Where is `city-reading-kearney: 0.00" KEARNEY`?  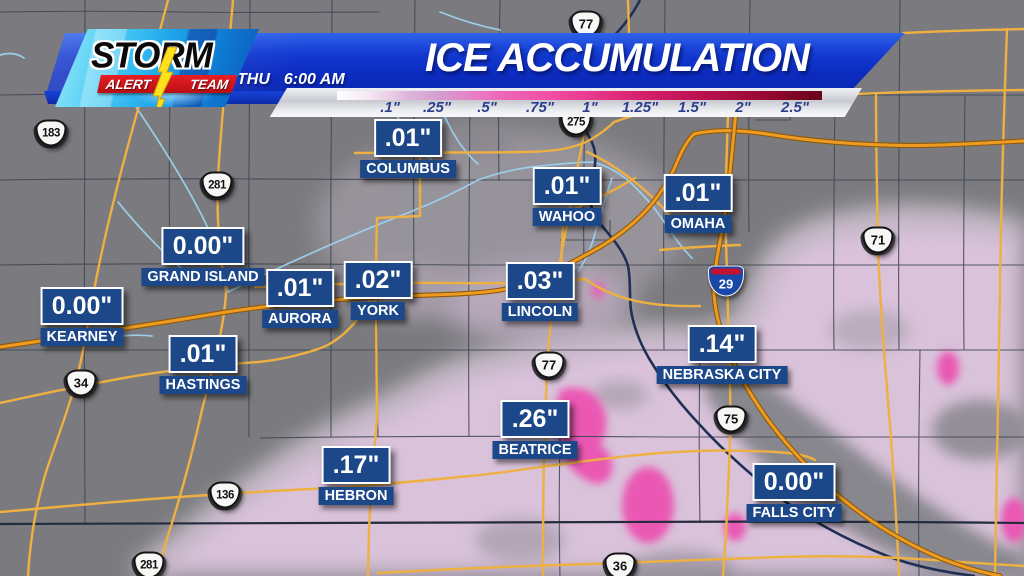
city-reading-kearney: 0.00" KEARNEY is located at coordinates (82, 316).